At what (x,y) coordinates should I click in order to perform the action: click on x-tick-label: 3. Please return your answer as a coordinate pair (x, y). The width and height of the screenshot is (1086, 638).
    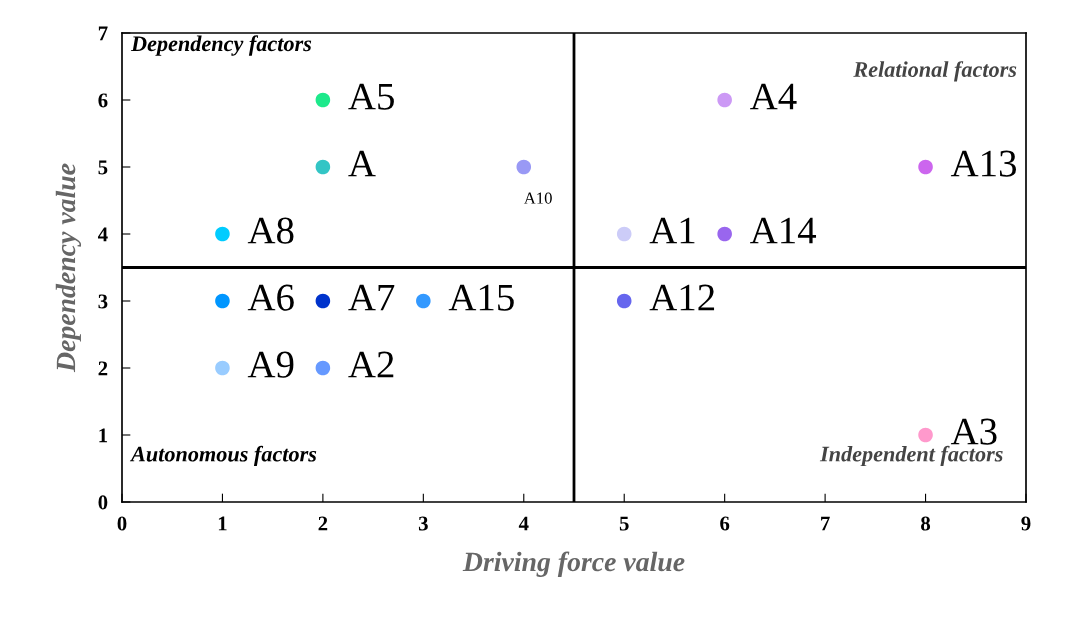
    Looking at the image, I should click on (423, 523).